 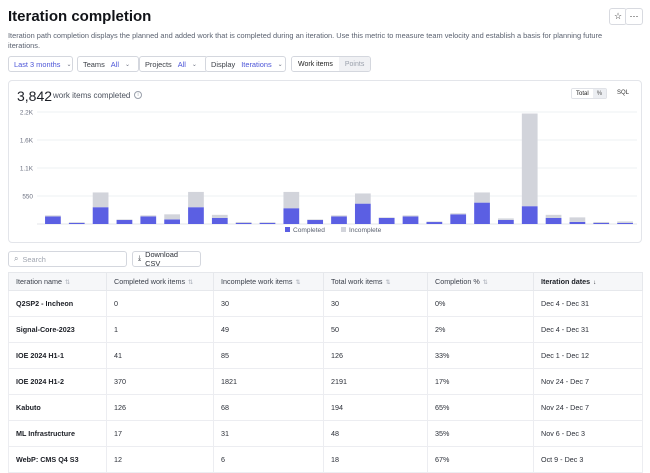 I want to click on projects-value: All, so click(x=181, y=64).